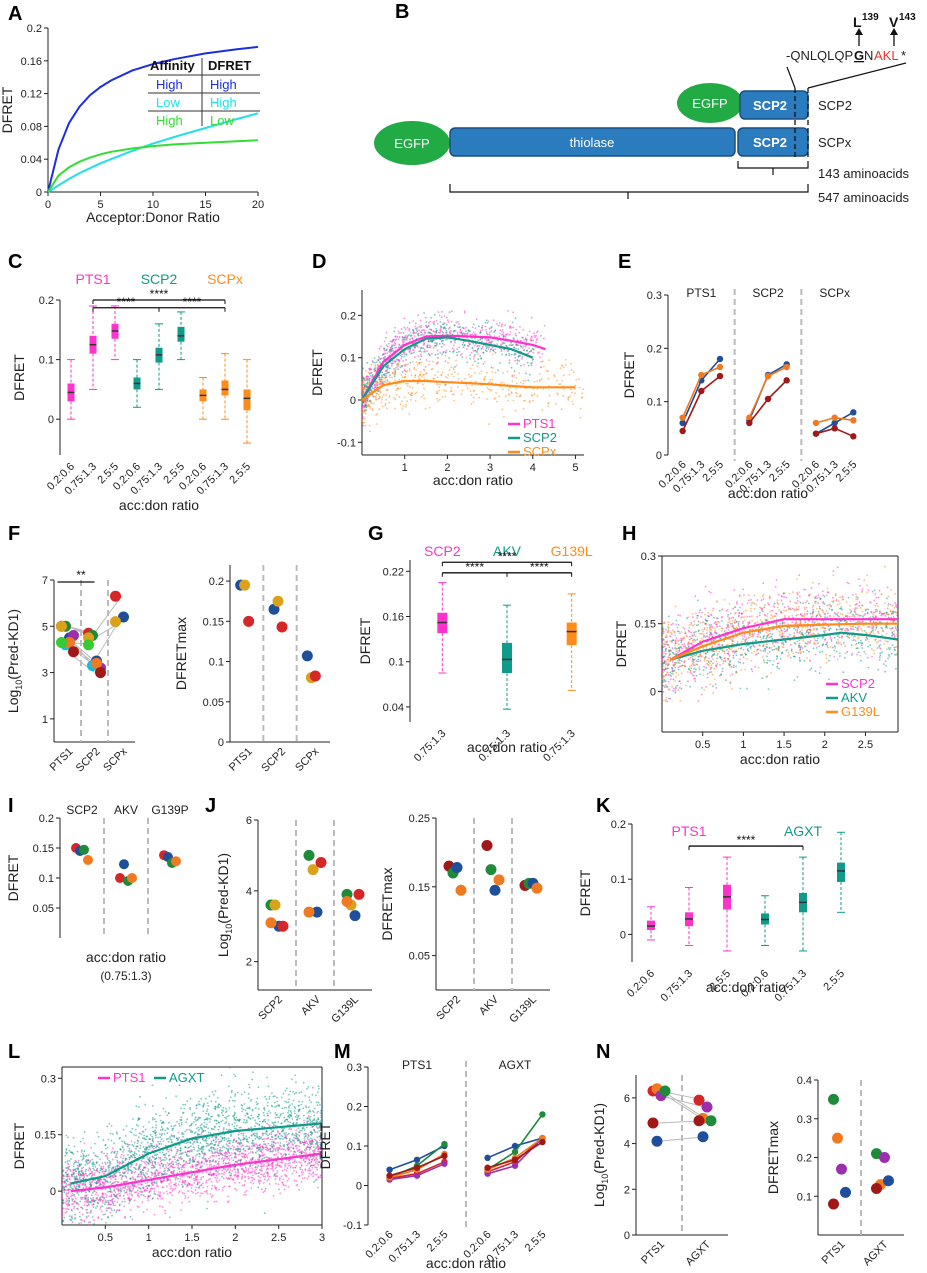 The height and width of the screenshot is (1273, 927). What do you see at coordinates (192, 1252) in the screenshot?
I see `x-axis-label: acc:don ratio` at bounding box center [192, 1252].